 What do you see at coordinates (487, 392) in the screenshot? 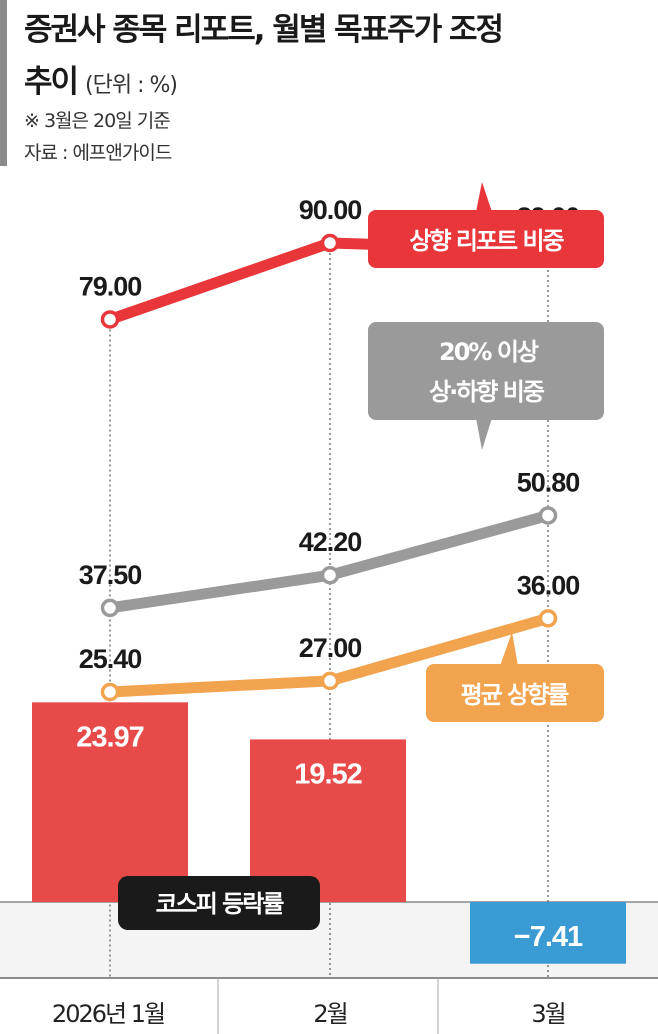
I see `callout-gray-text-2: 상·하향 비중` at bounding box center [487, 392].